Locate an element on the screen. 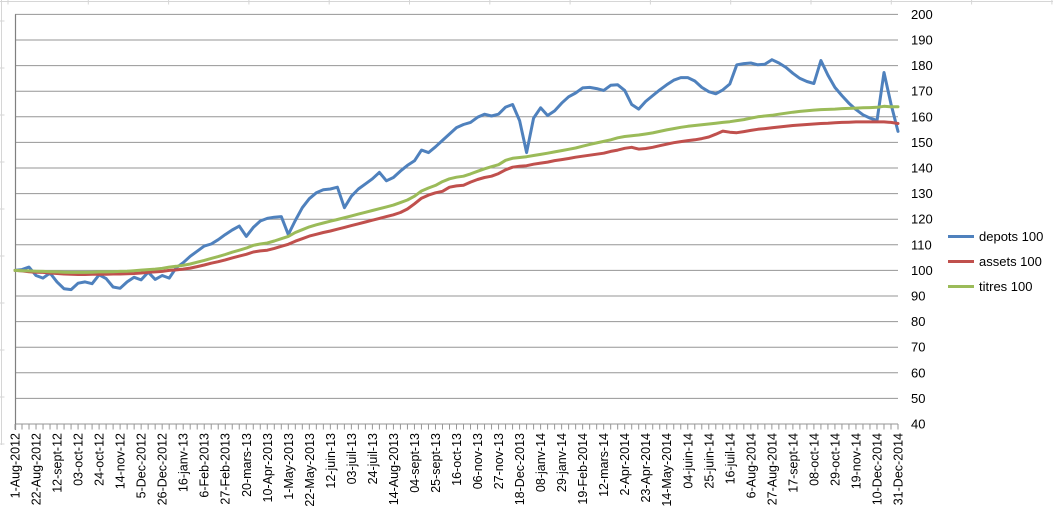 The height and width of the screenshot is (522, 1053). legend-line-swatch-depots is located at coordinates (961, 236).